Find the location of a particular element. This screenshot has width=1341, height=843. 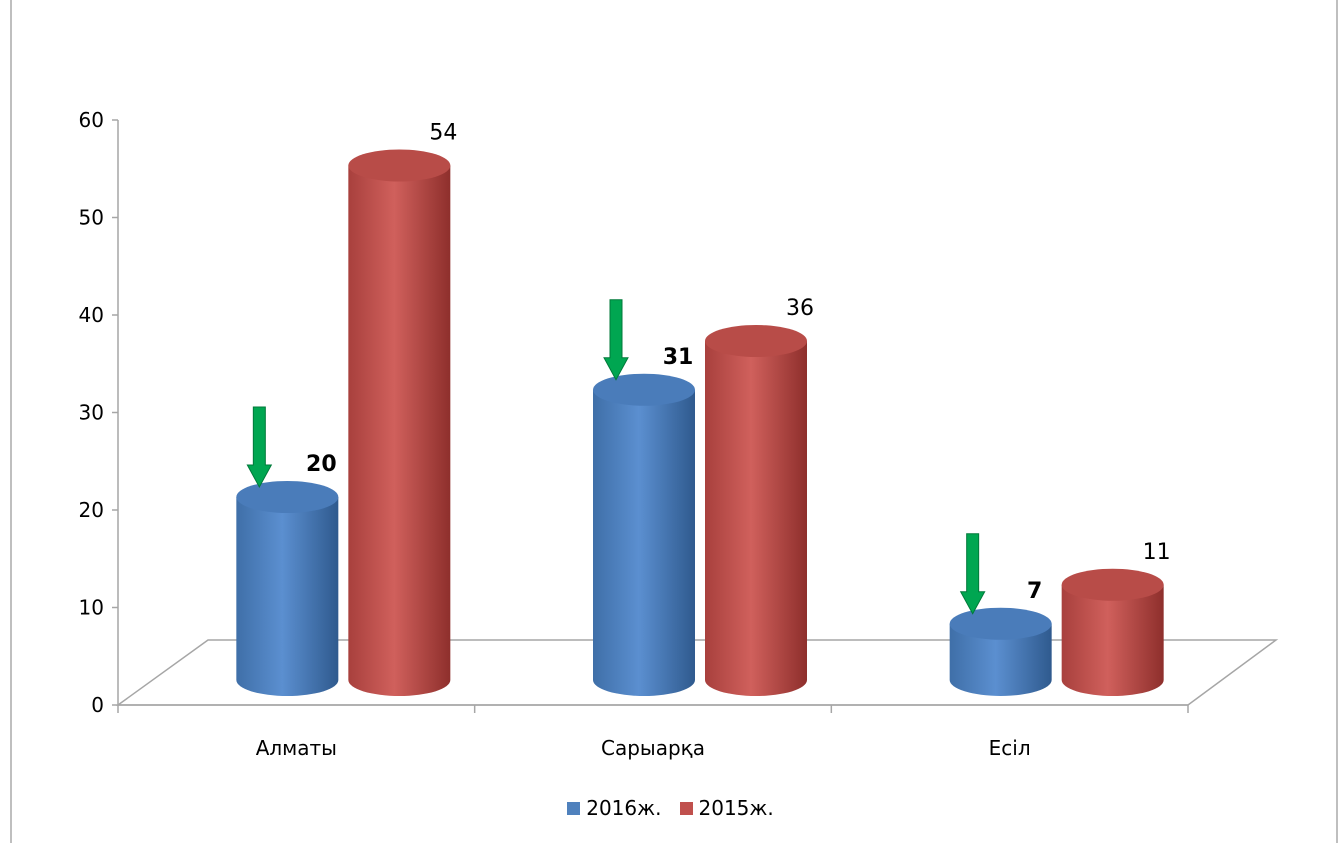

data-label: 31 is located at coordinates (678, 357).